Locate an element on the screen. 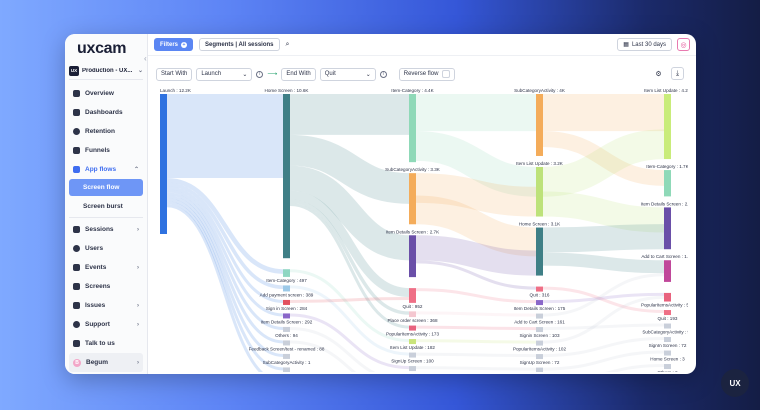 The width and height of the screenshot is (760, 410). sidebar-item-issues: Issues › is located at coordinates (106, 305).